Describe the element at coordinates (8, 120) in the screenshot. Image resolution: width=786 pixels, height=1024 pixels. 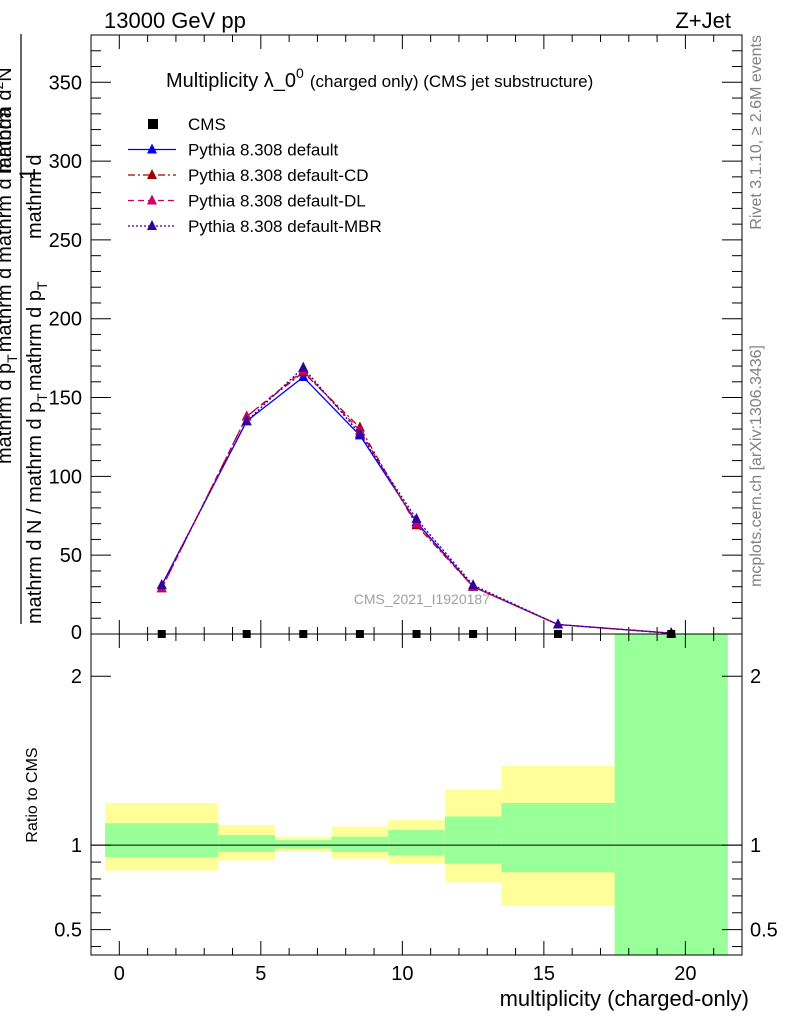
I see `ylabel-numerator-top: mathrm d2N` at that location.